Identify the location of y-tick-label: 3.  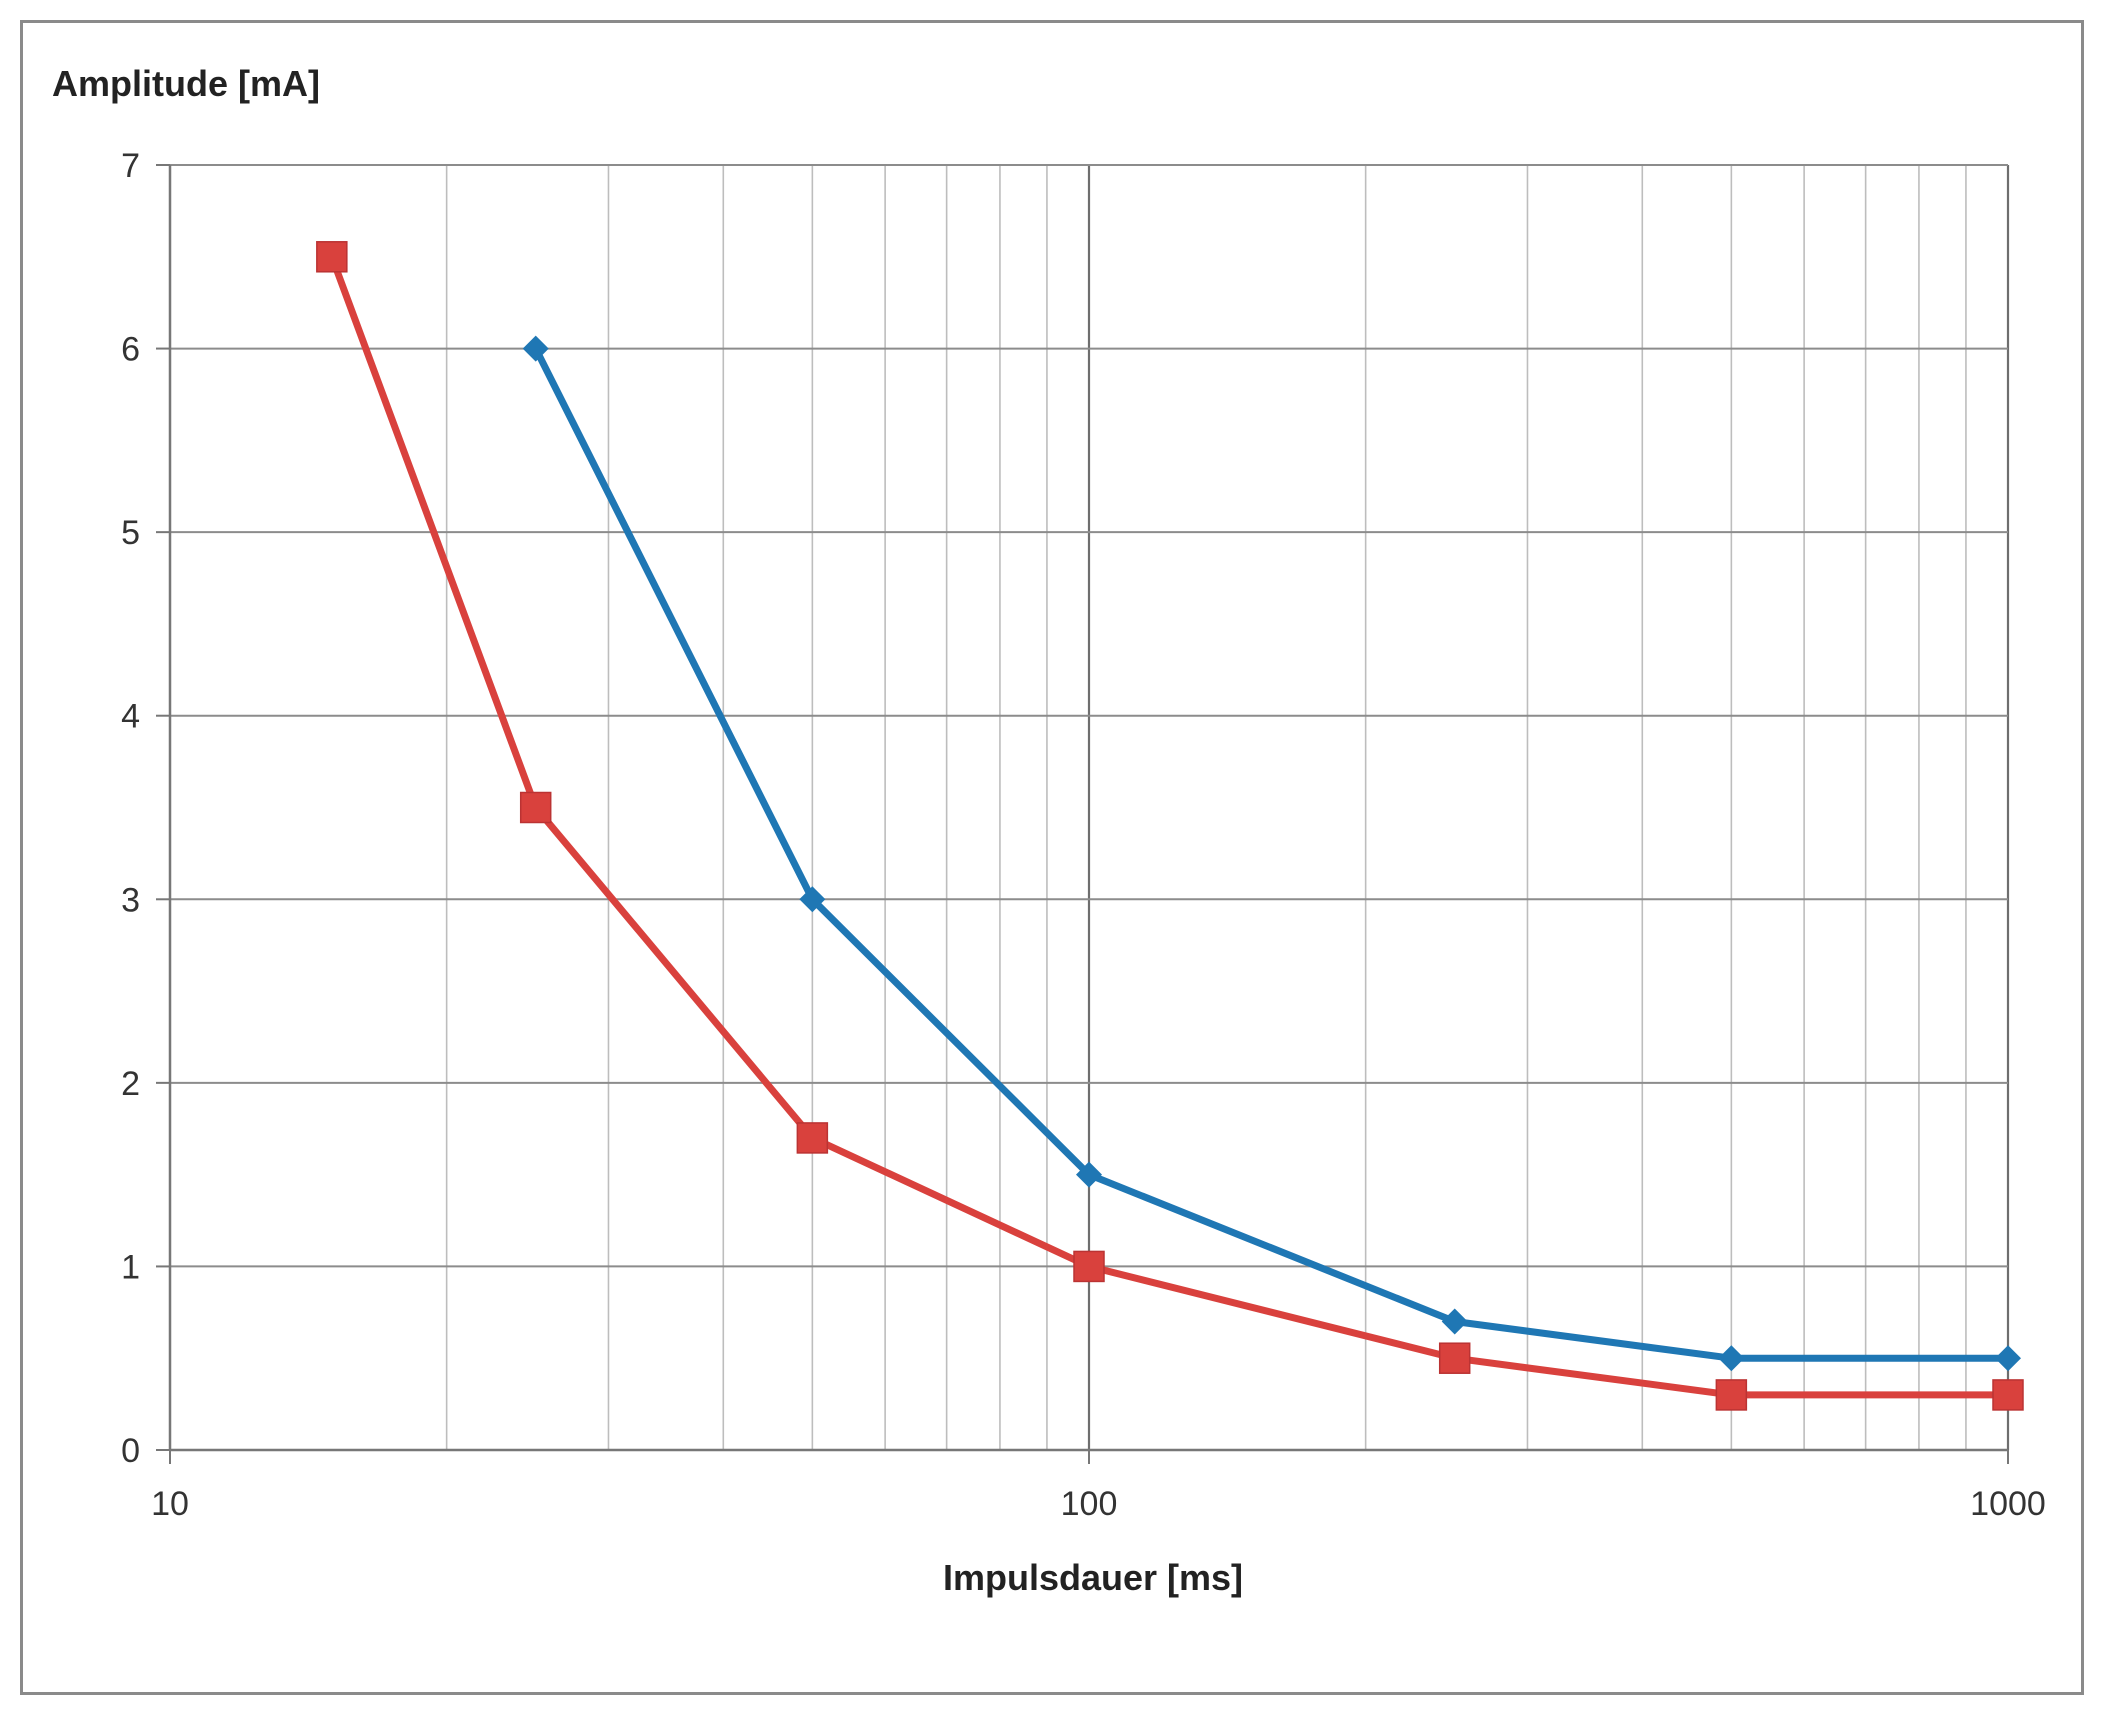
(130, 900).